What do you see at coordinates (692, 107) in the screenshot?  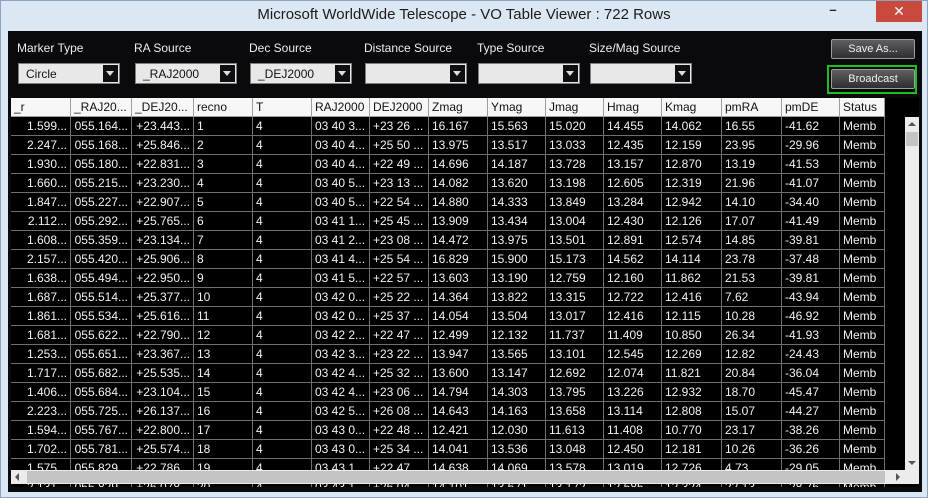 I see `column-header: Kmag` at bounding box center [692, 107].